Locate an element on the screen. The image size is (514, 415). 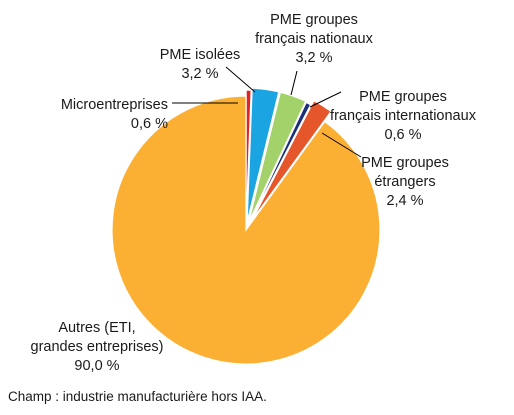
slice-name-line: étrangers is located at coordinates (404, 182).